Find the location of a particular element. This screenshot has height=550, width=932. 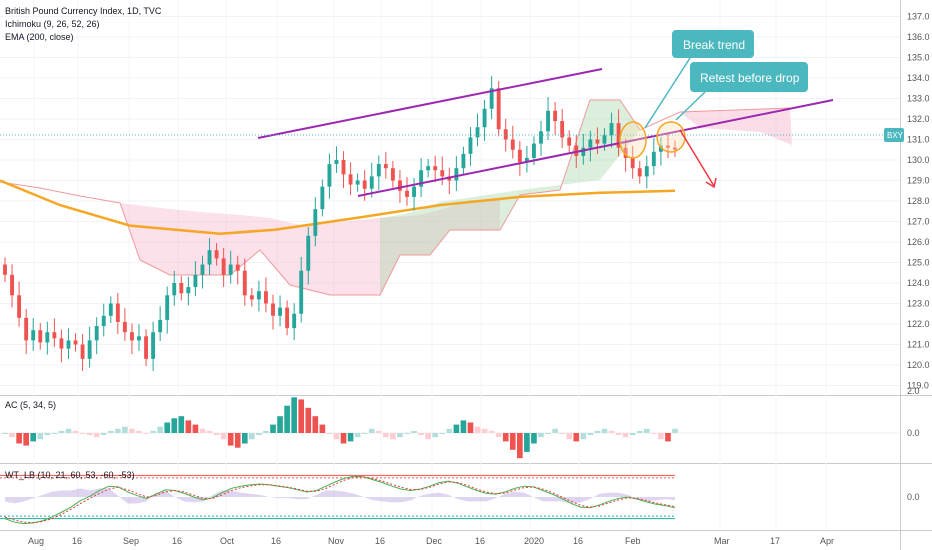

break-trend-callout: Break trend is located at coordinates (713, 44).